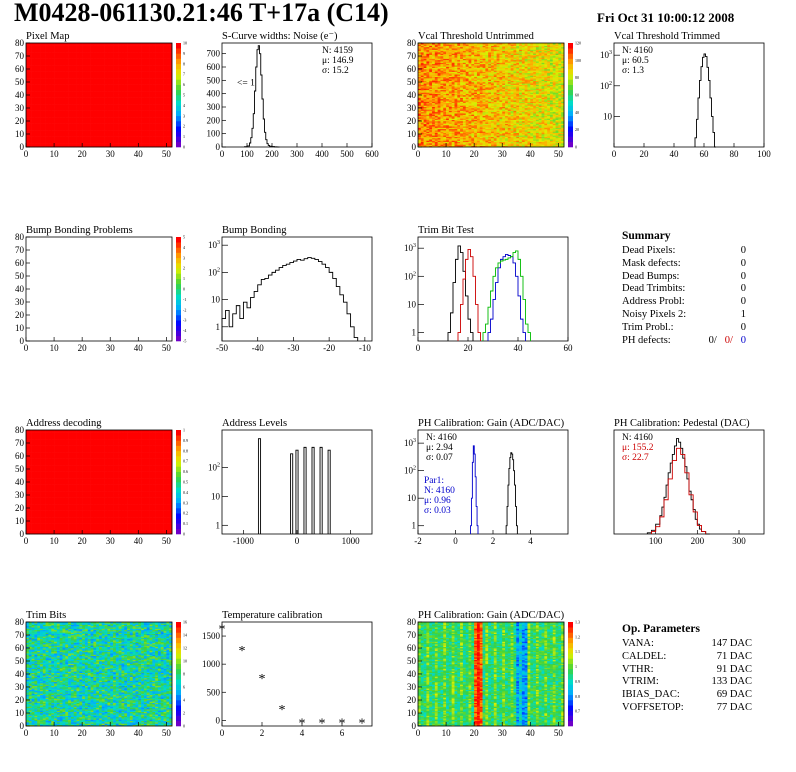 This screenshot has width=796, height=772. I want to click on scatter-point: *, so click(302, 724).